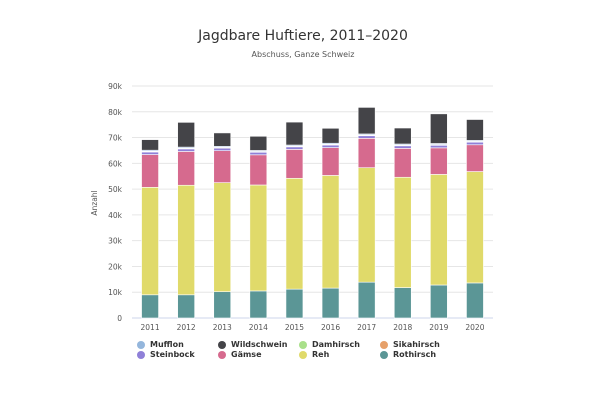  Describe the element at coordinates (259, 344) in the screenshot. I see `legend-label: Wildschwein` at that location.